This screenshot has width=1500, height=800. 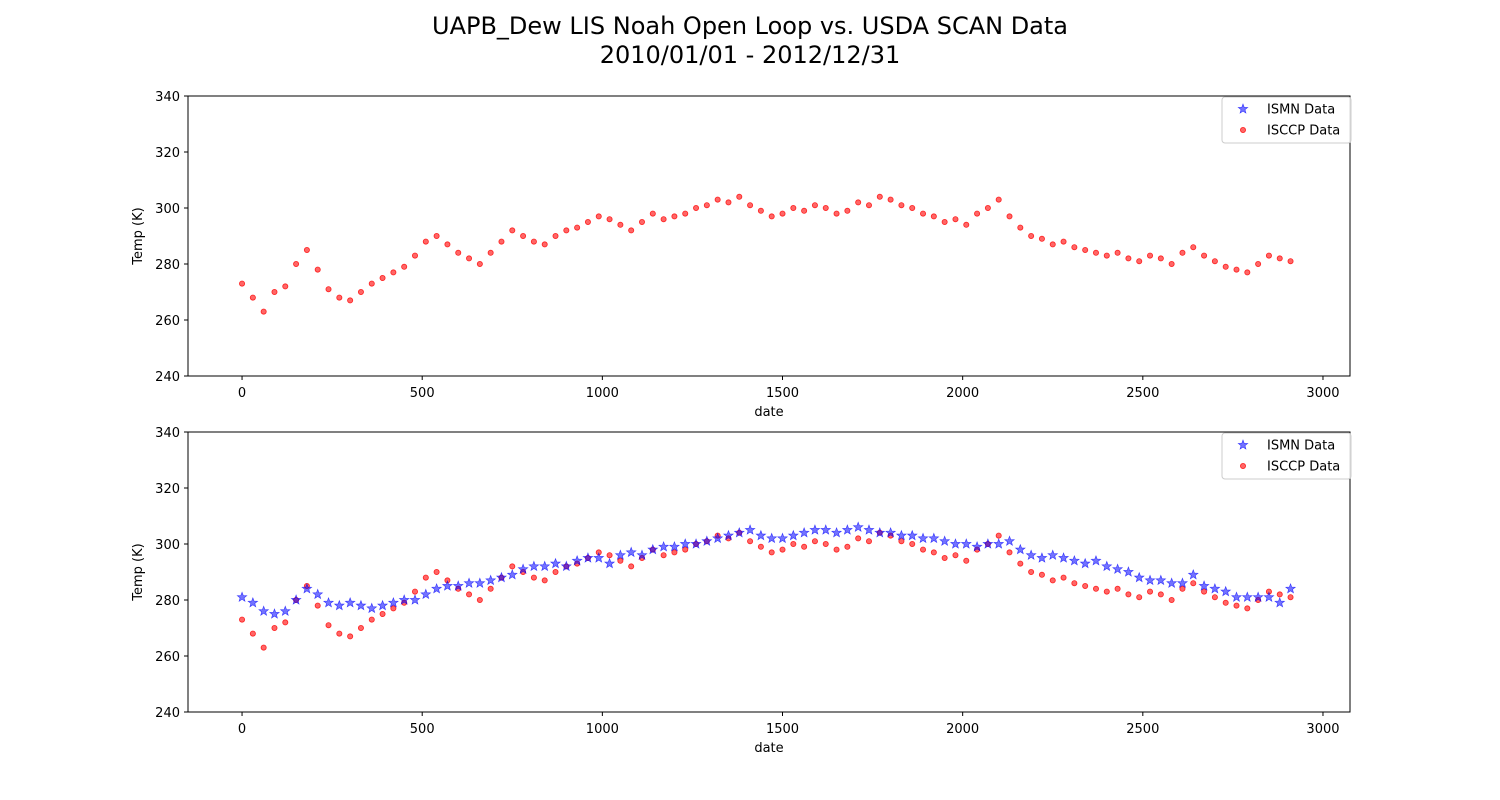 I want to click on x-axis-label: date, so click(x=768, y=748).